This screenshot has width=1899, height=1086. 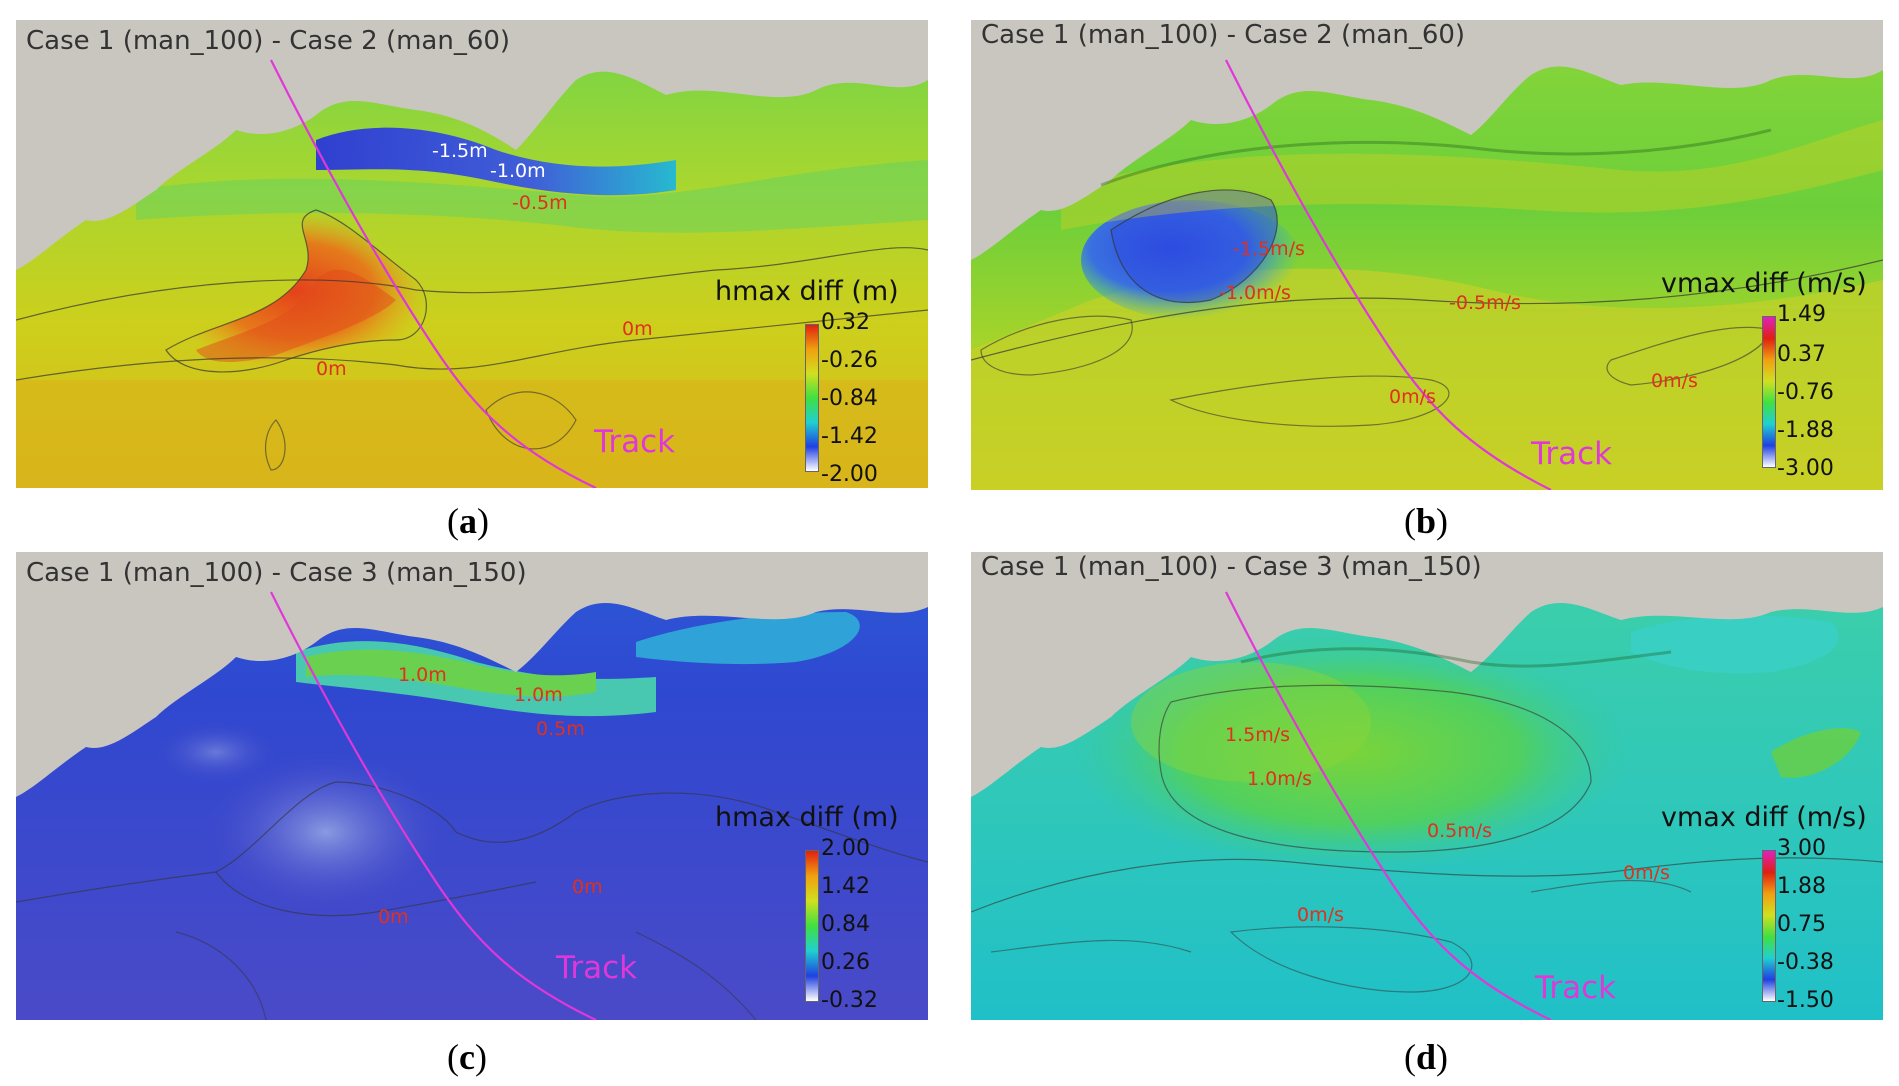 I want to click on contour-label: -1.0m/s, so click(x=1255, y=293).